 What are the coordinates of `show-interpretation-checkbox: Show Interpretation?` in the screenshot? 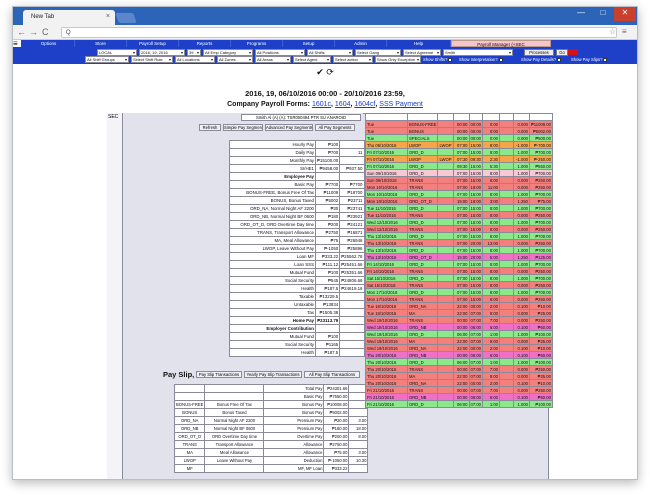 It's located at (481, 59).